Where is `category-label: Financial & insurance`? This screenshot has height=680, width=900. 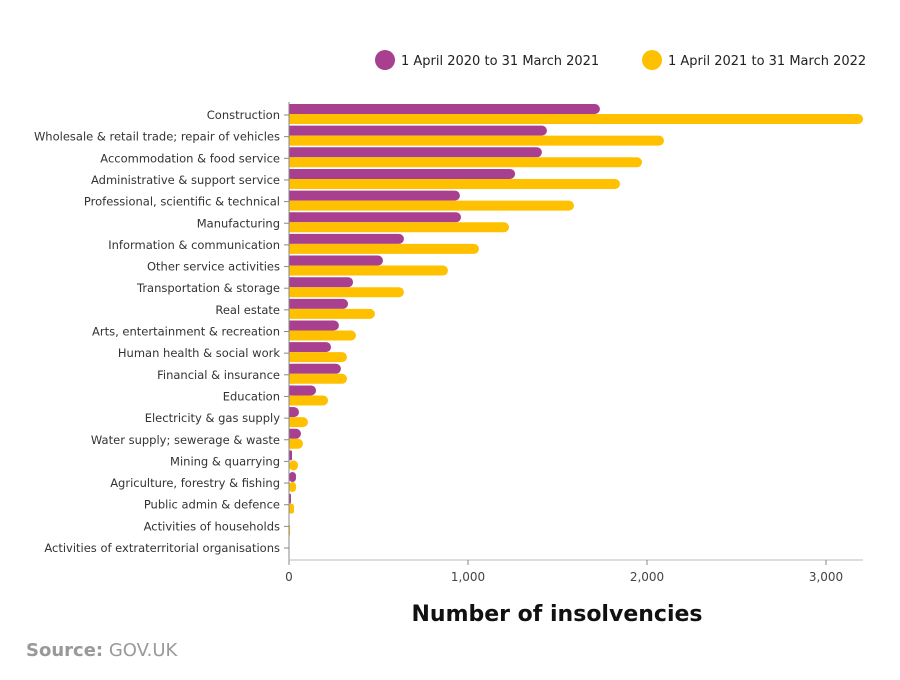
category-label: Financial & insurance is located at coordinates (218, 375).